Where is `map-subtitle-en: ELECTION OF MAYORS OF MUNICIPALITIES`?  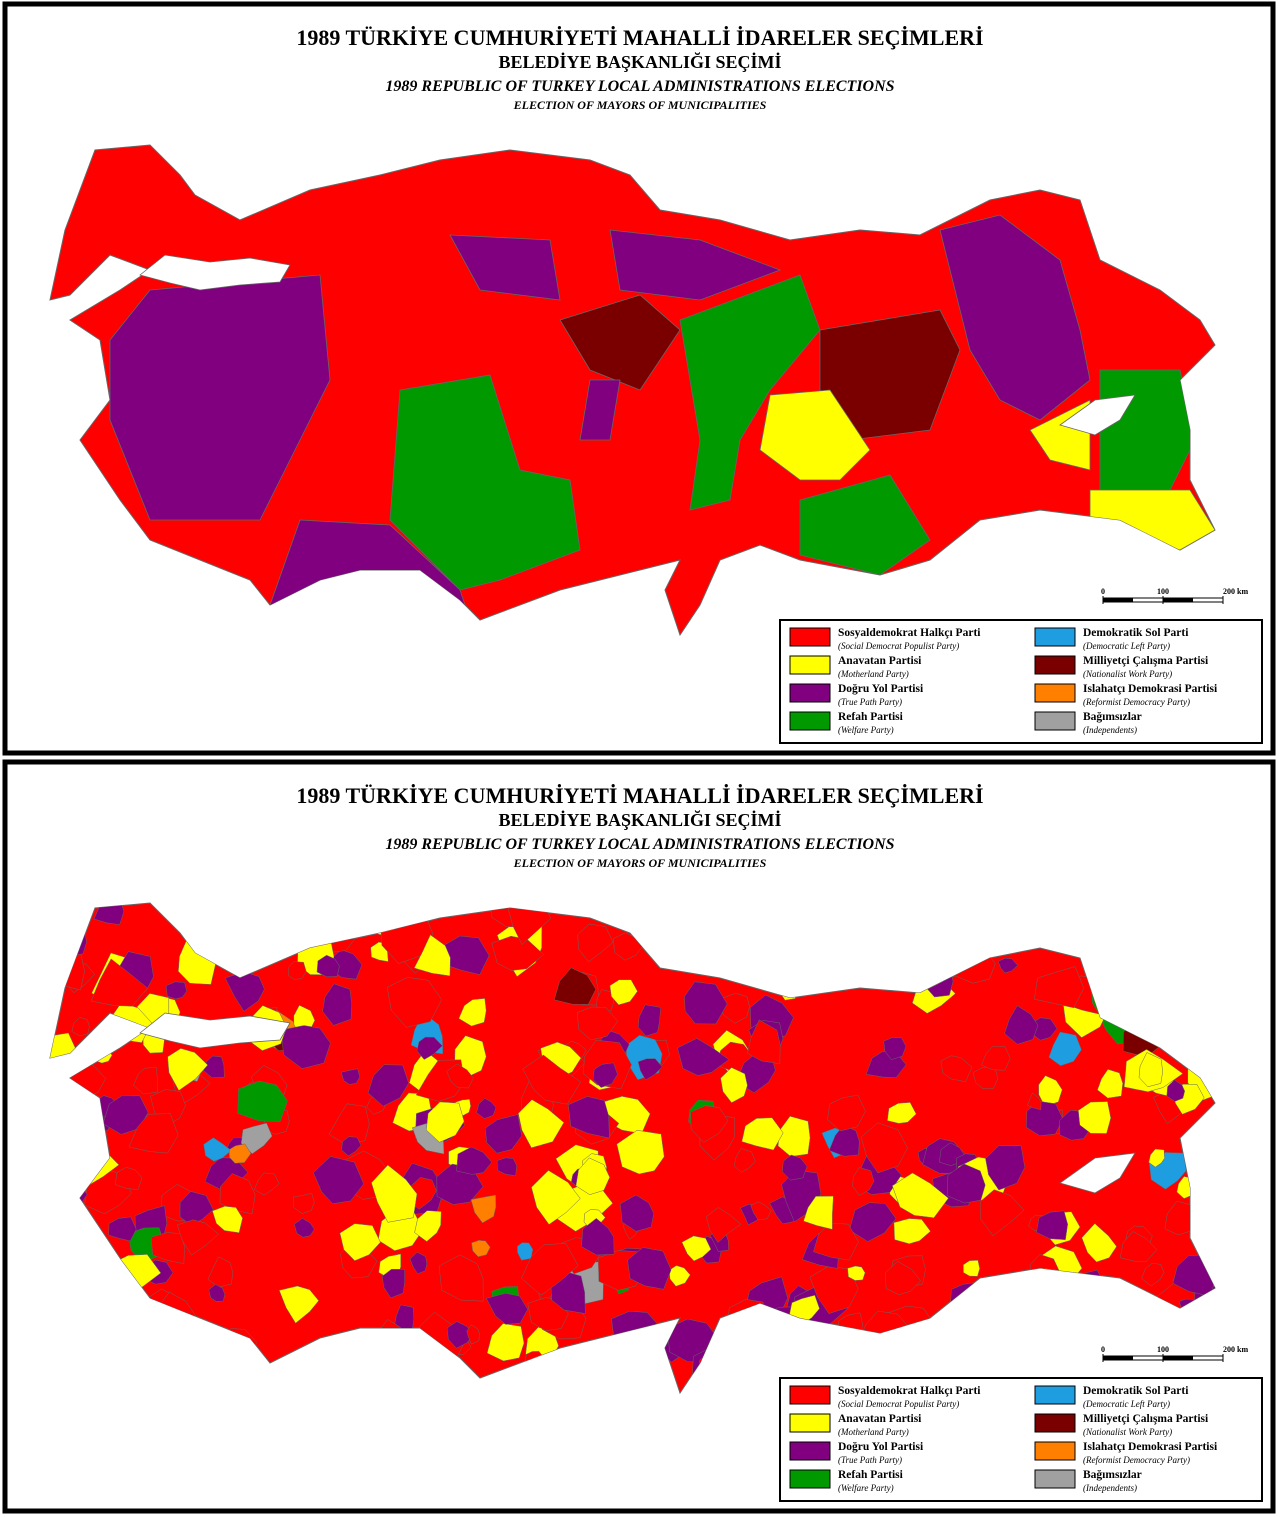
map-subtitle-en: ELECTION OF MAYORS OF MUNICIPALITIES is located at coordinates (640, 105).